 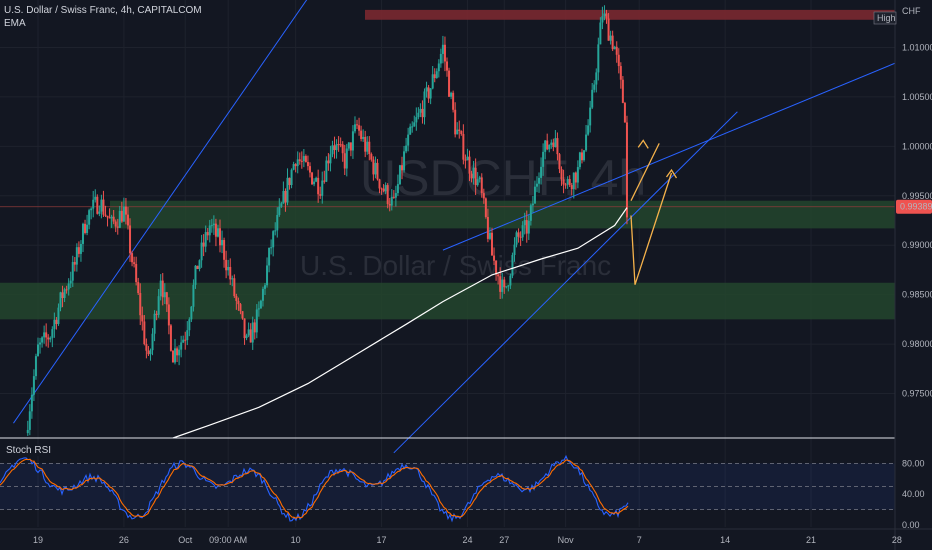 I want to click on indicator-label: EMA, so click(x=15, y=23).